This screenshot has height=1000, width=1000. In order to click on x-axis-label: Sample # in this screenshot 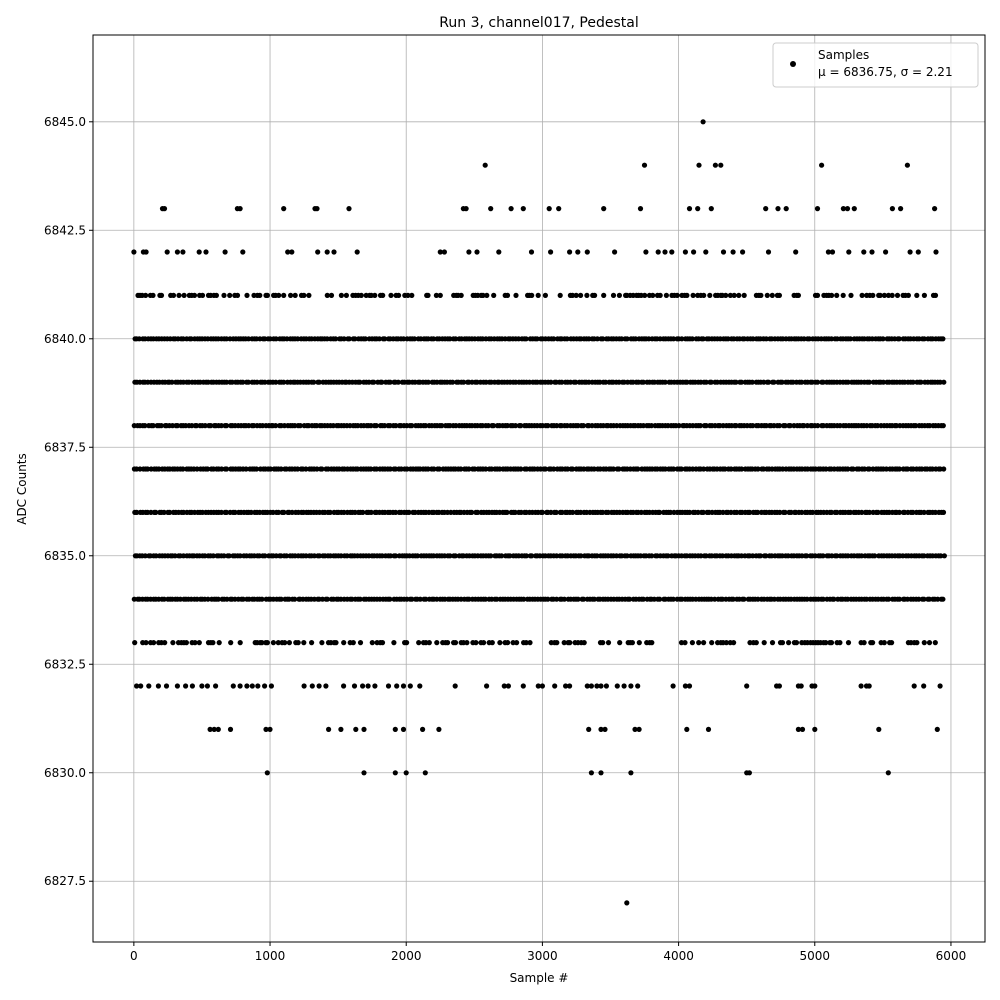, I will do `click(539, 978)`.